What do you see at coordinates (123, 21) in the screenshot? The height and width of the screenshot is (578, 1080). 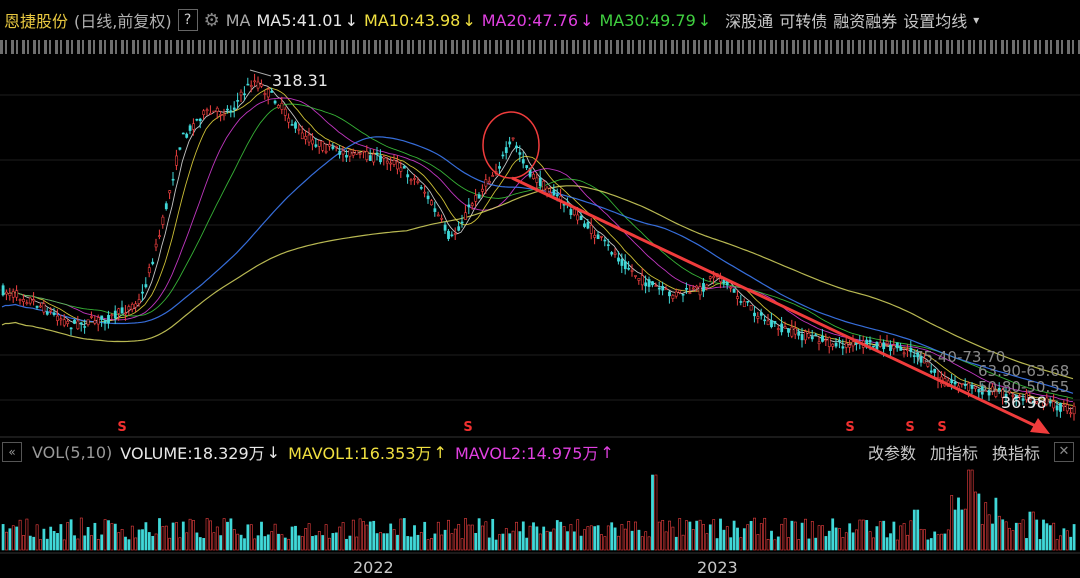 I see `price-mode: (日线,前复权)` at bounding box center [123, 21].